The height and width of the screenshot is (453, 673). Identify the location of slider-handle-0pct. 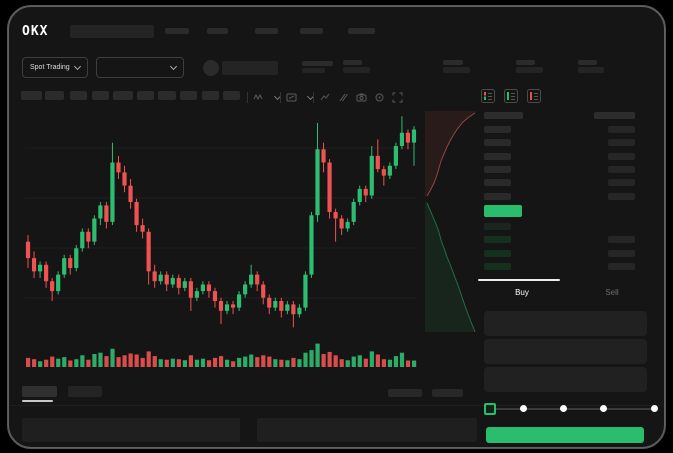
(490, 409).